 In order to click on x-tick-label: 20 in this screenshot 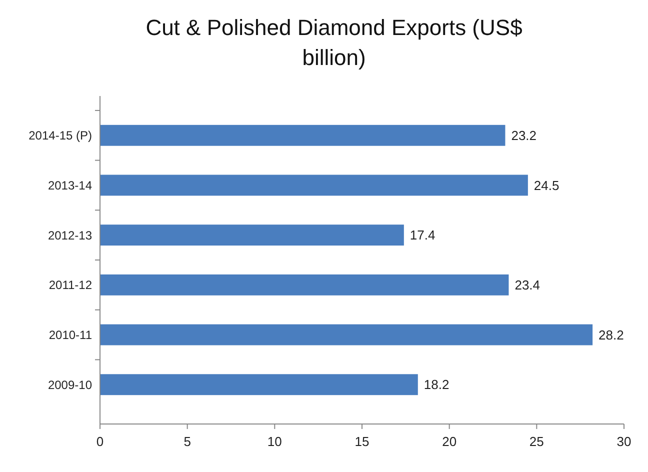, I will do `click(449, 441)`.